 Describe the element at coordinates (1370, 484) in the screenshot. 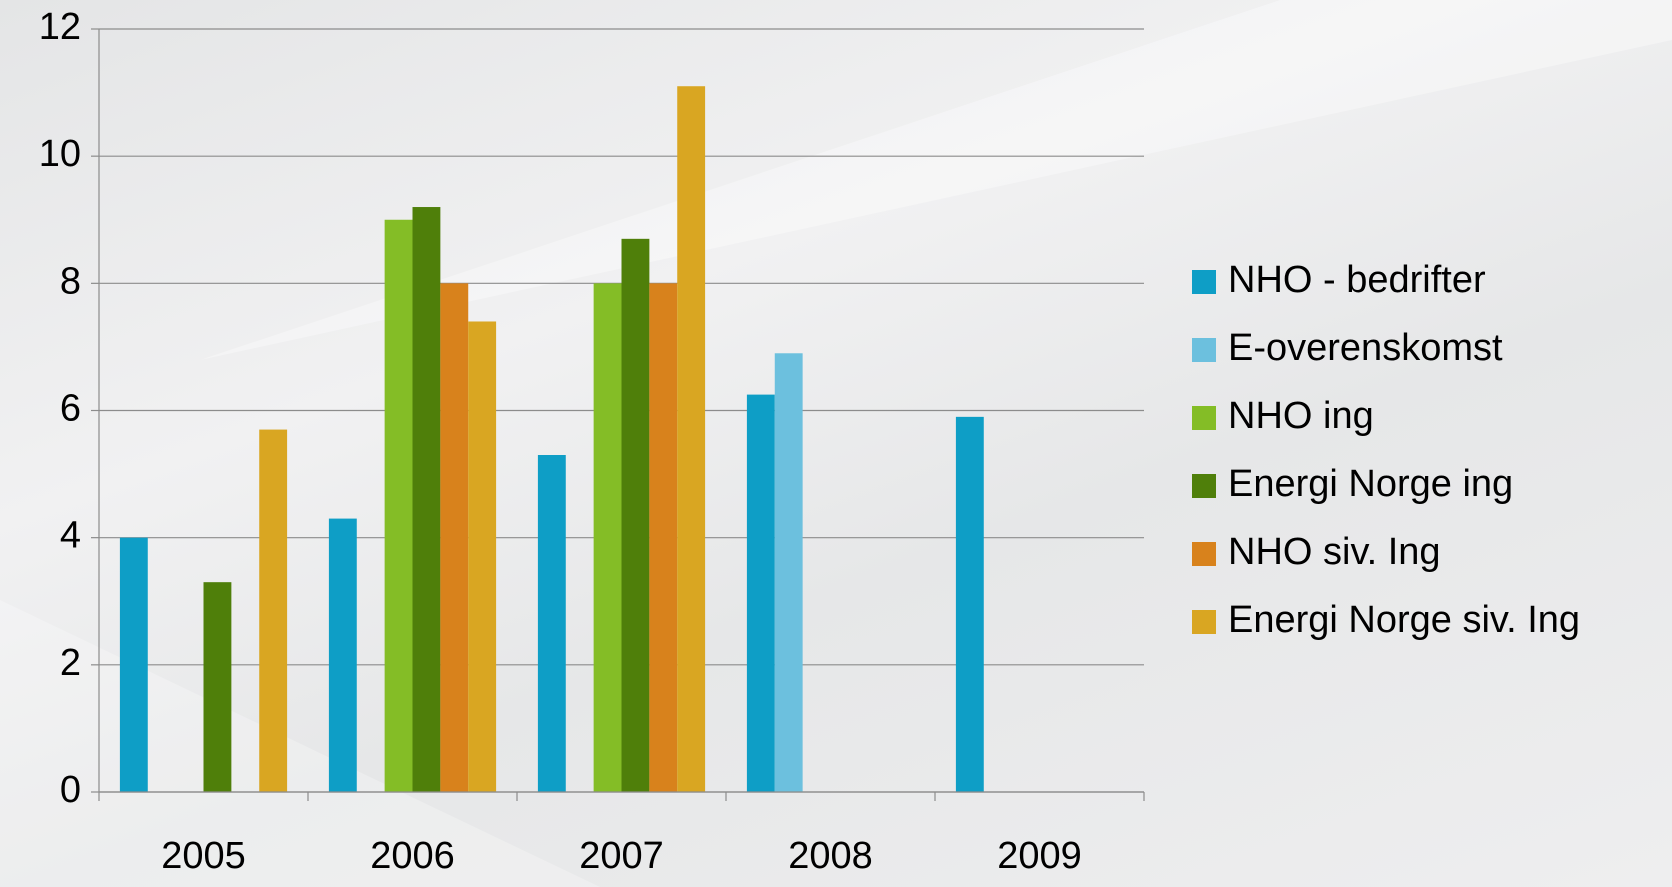

I see `legend-label: Energi Norge ing` at that location.